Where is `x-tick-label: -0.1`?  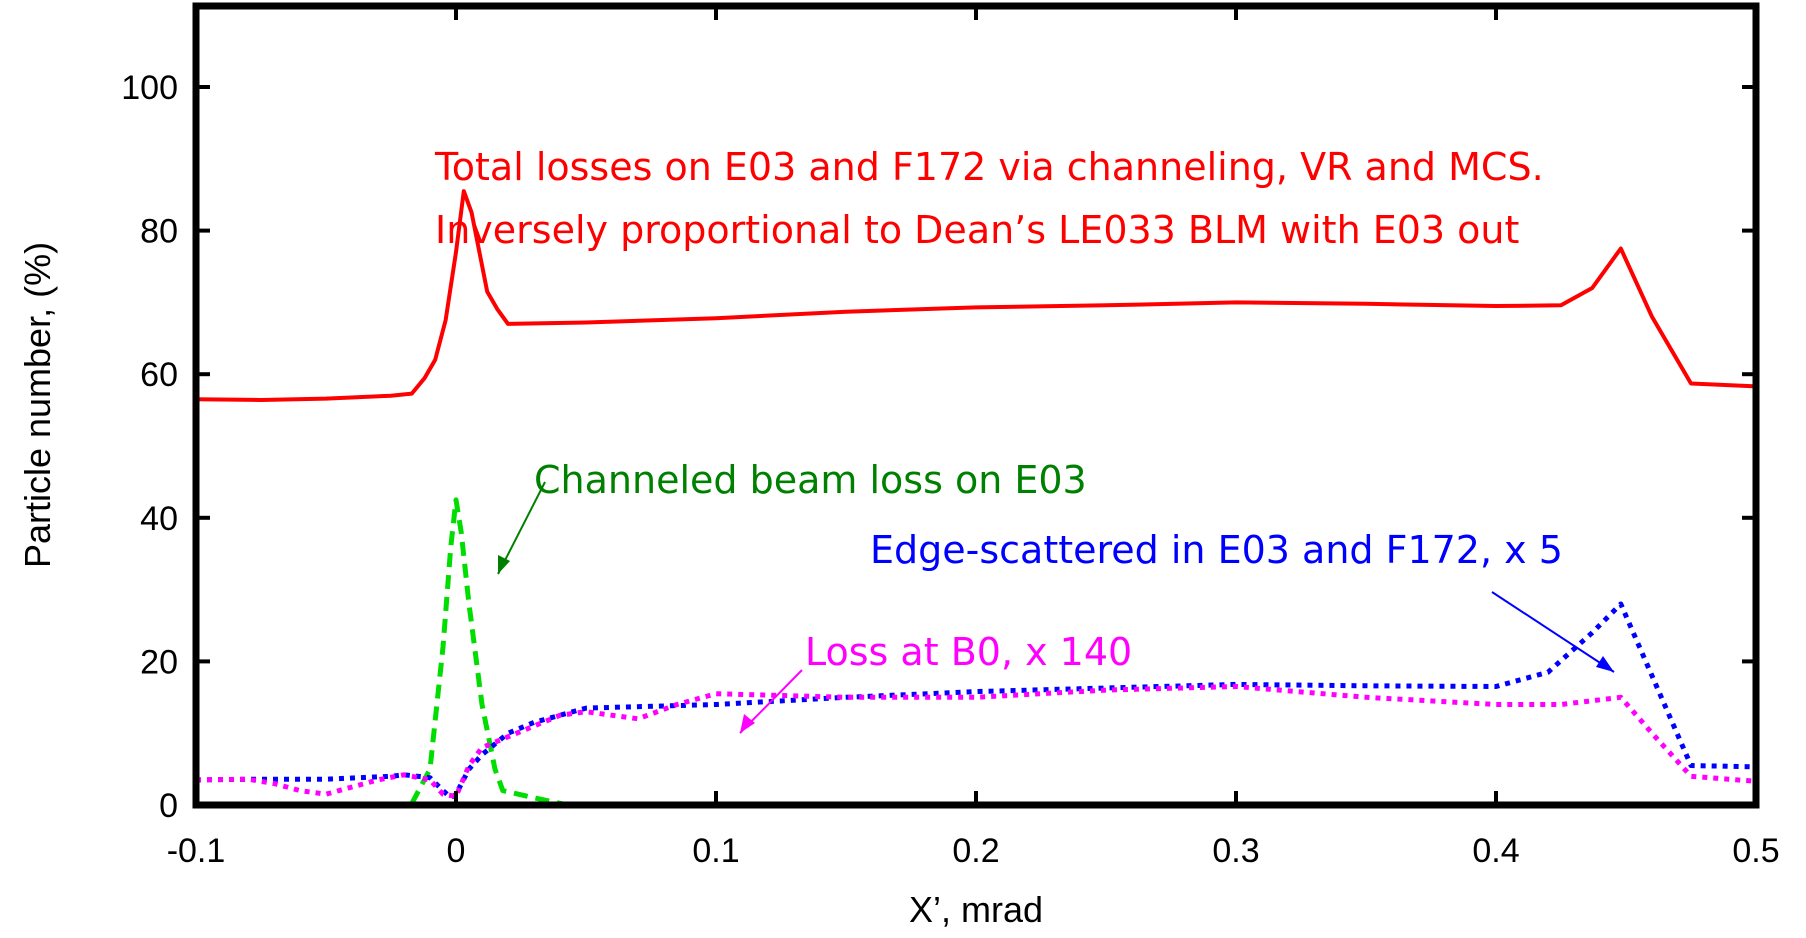
x-tick-label: -0.1 is located at coordinates (196, 851).